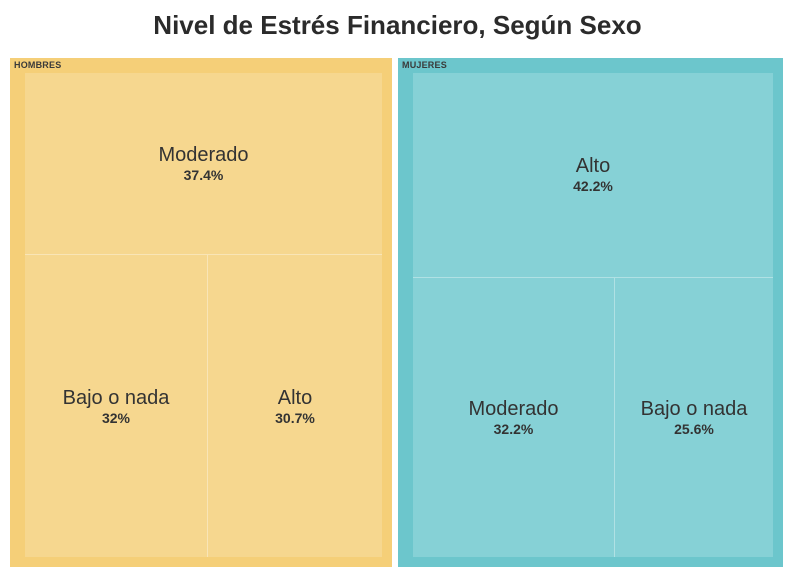 The height and width of the screenshot is (579, 795). What do you see at coordinates (424, 65) in the screenshot?
I see `group-label: MUJERES` at bounding box center [424, 65].